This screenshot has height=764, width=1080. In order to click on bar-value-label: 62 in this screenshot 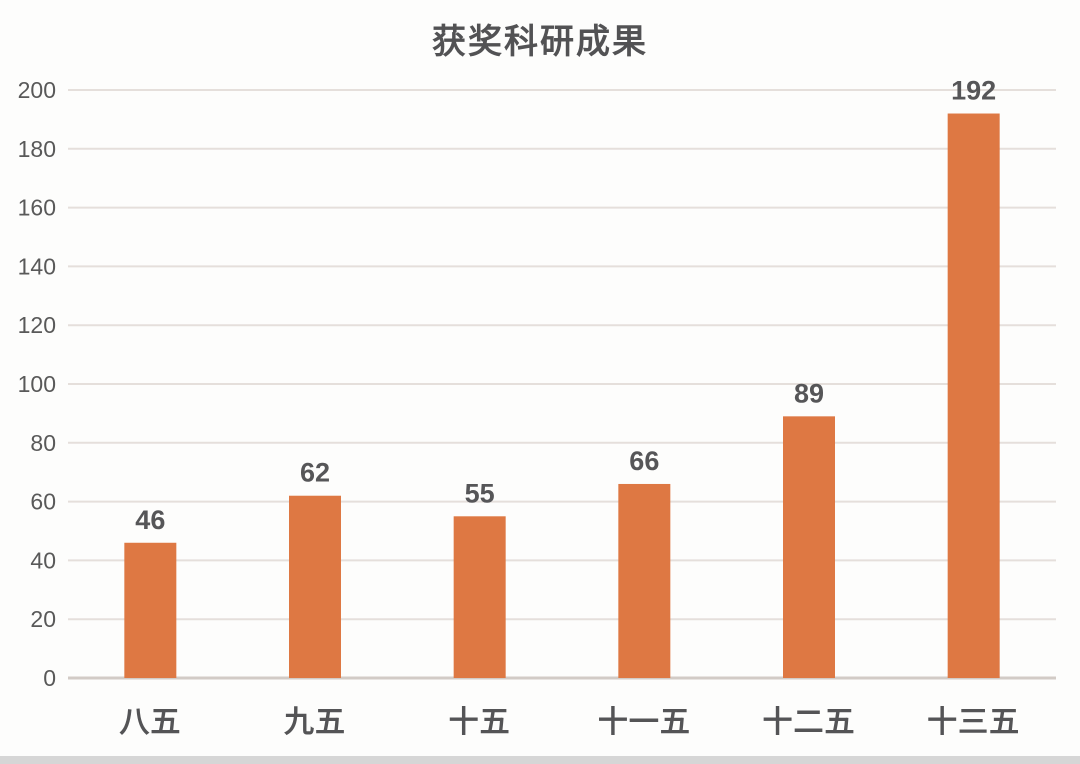, I will do `click(315, 473)`.